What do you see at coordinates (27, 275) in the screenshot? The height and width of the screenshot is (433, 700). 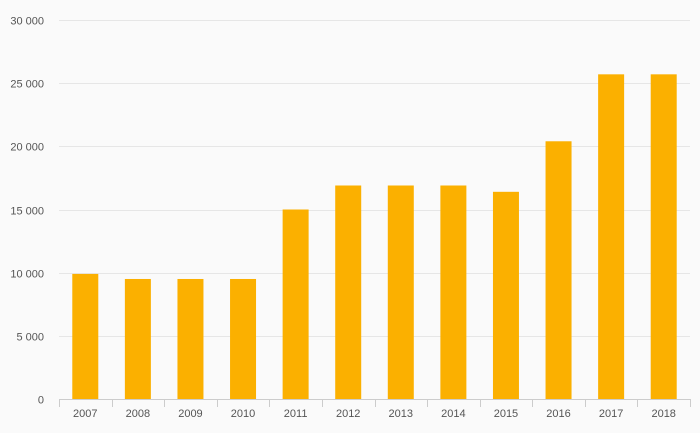 I see `y-tick-label: 10 000` at bounding box center [27, 275].